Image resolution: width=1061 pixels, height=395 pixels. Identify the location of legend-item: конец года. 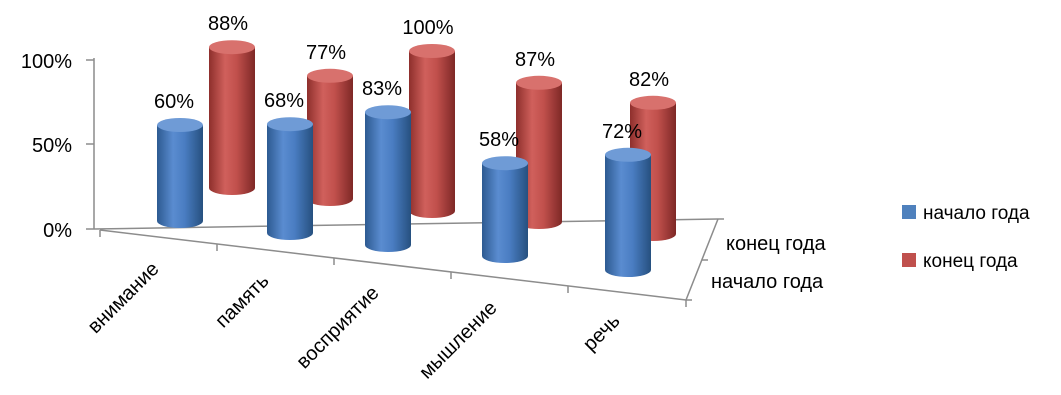
(960, 261).